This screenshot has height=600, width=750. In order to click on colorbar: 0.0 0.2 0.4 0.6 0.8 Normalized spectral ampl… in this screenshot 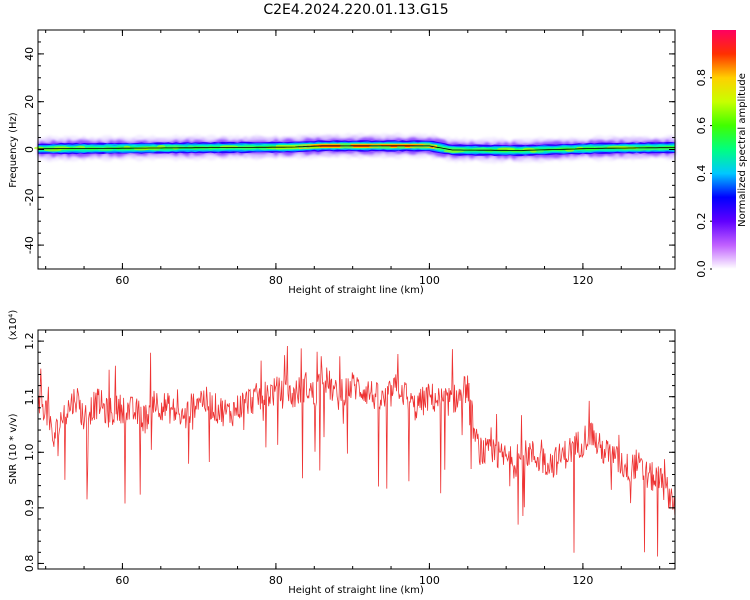, I will do `click(721, 154)`.